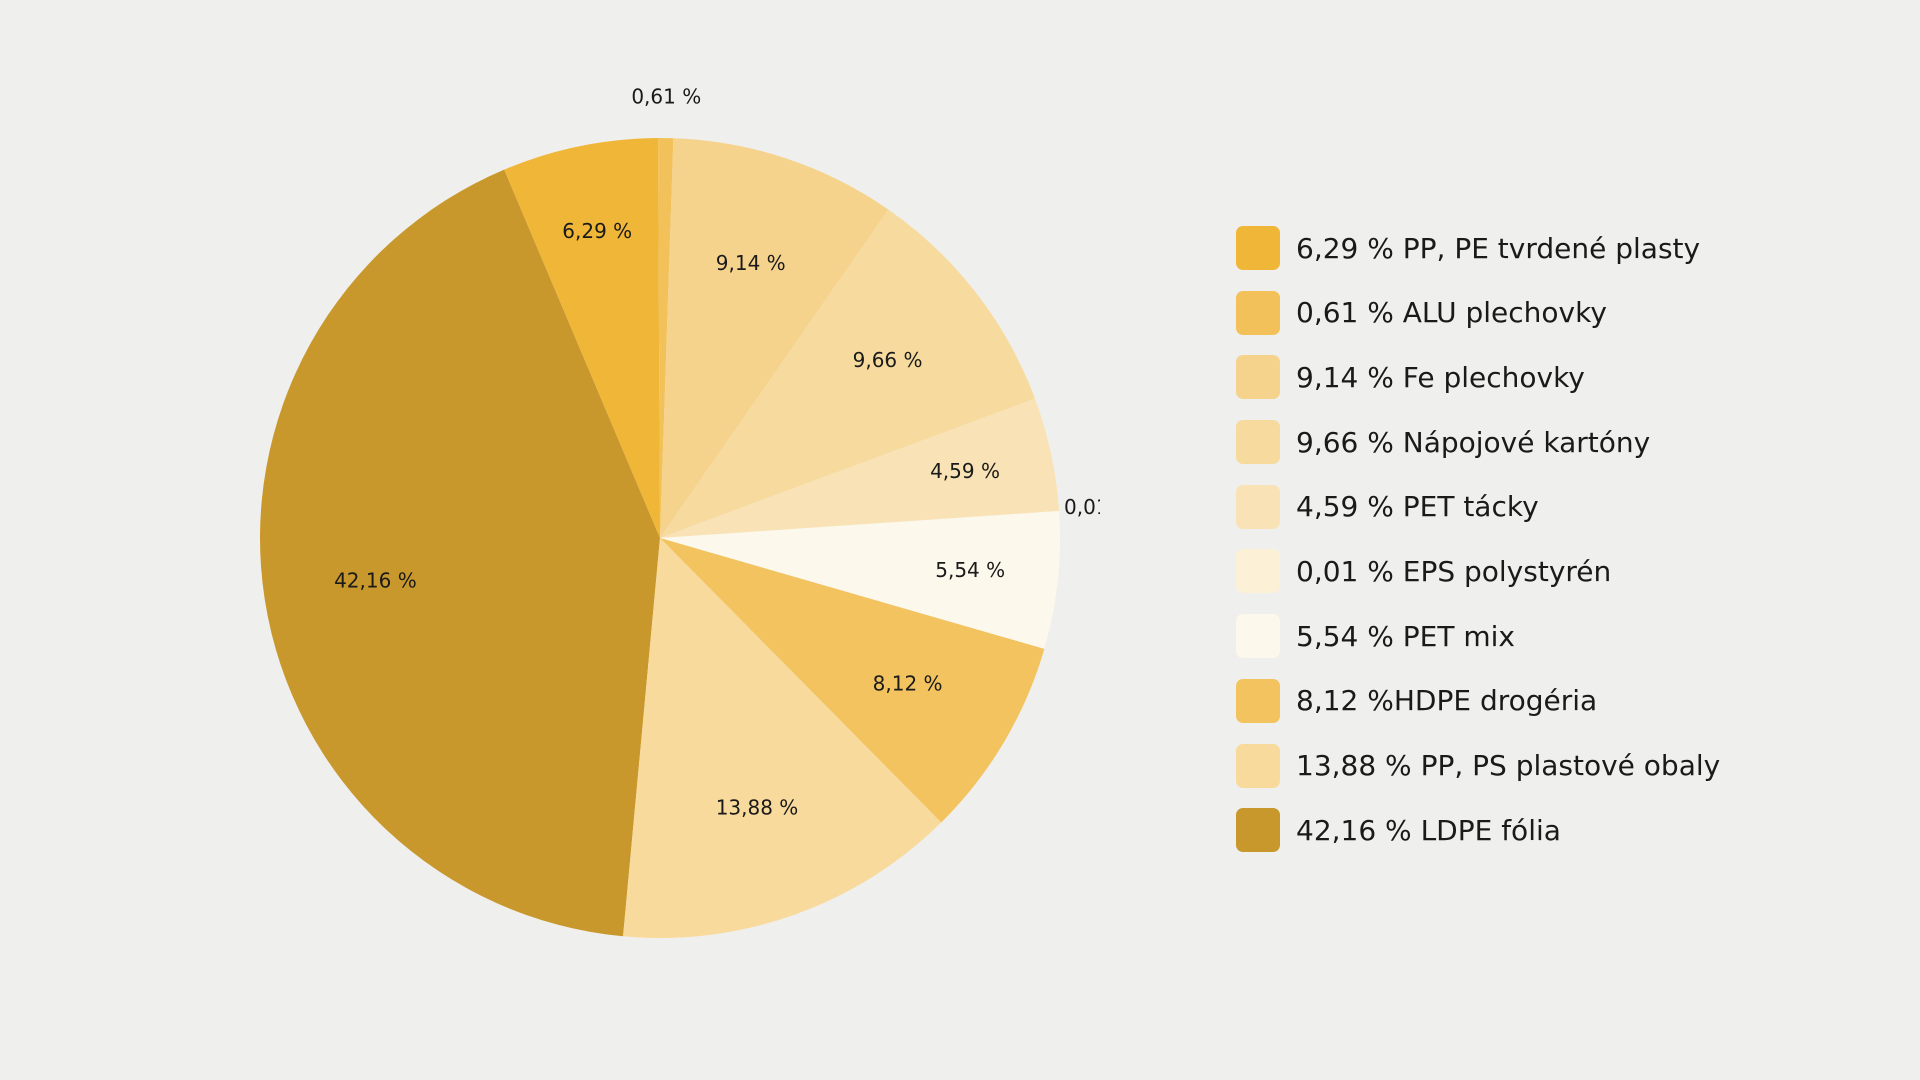 The height and width of the screenshot is (1080, 1920). Describe the element at coordinates (860, 468) in the screenshot. I see `pie-slice-pet-tacky` at that location.